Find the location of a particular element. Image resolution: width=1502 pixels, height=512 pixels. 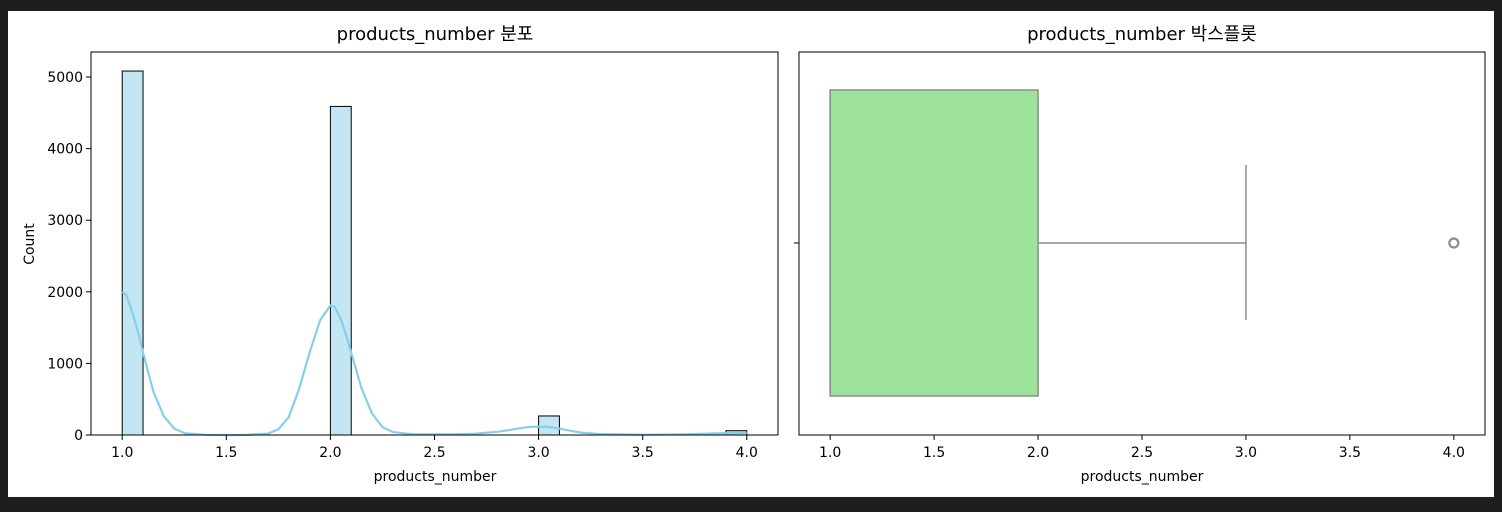

boxplot-x-tick-label-0: 1.0 is located at coordinates (830, 453).